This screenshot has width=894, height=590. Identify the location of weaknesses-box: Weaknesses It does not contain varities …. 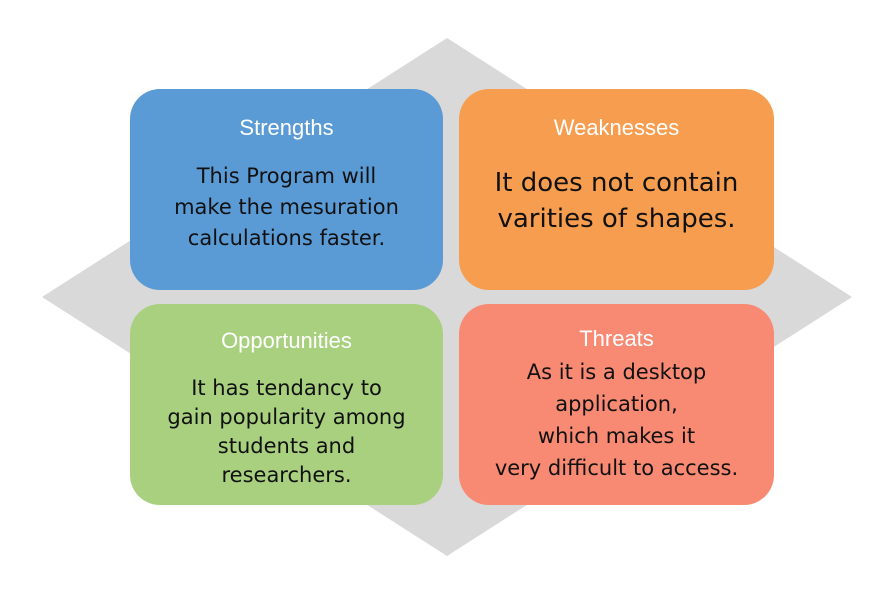
(616, 189).